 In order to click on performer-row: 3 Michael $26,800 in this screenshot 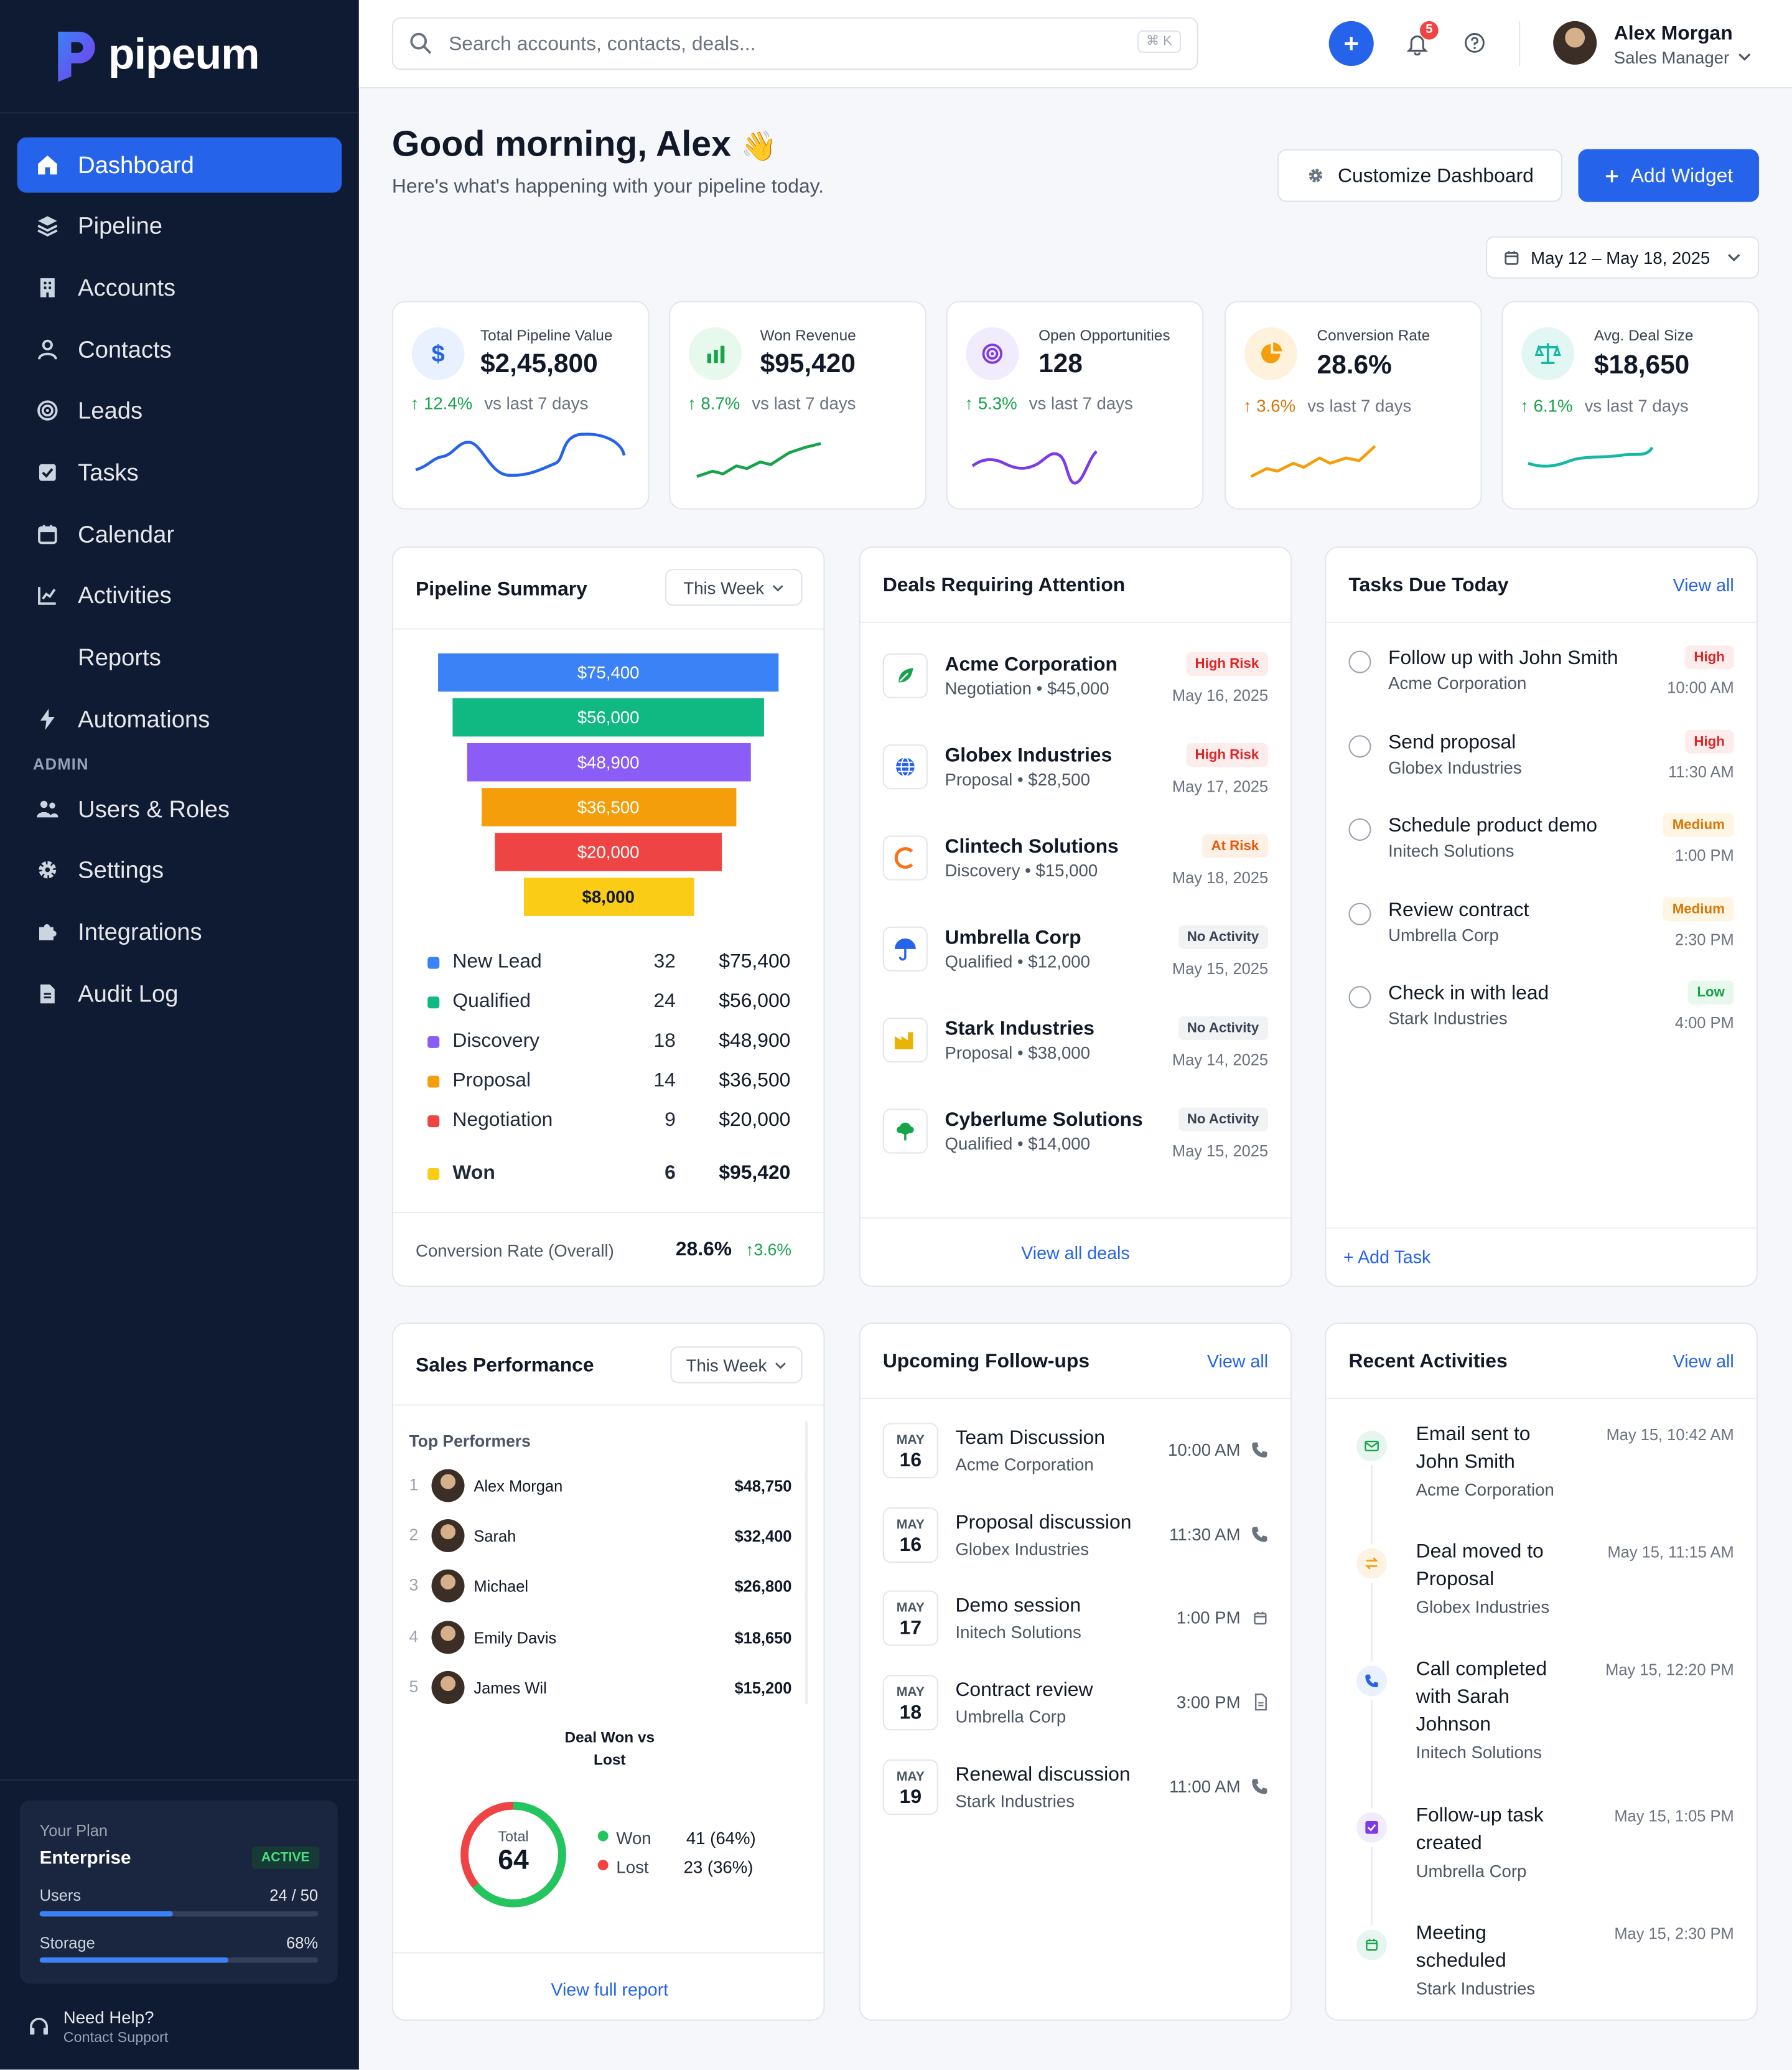, I will do `click(599, 1587)`.